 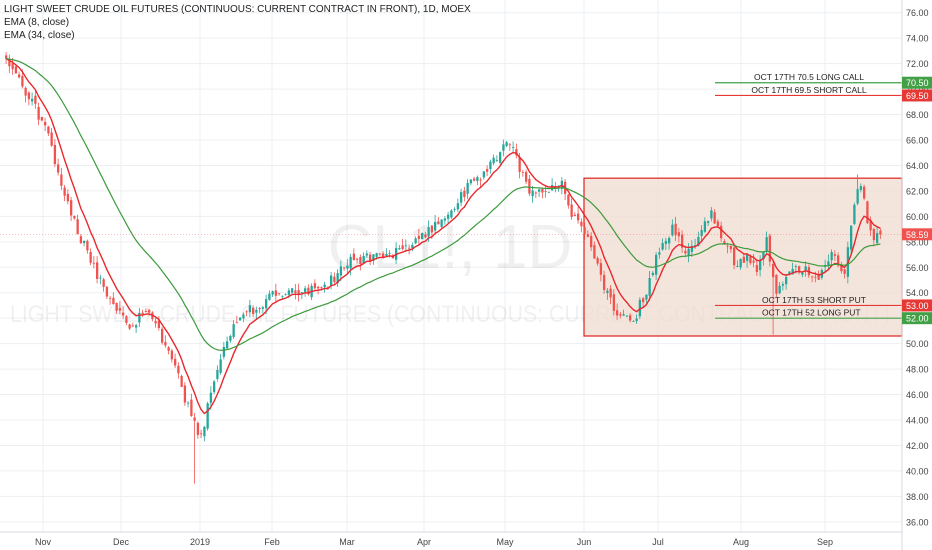 What do you see at coordinates (917, 305) in the screenshot?
I see `price-tag-bg` at bounding box center [917, 305].